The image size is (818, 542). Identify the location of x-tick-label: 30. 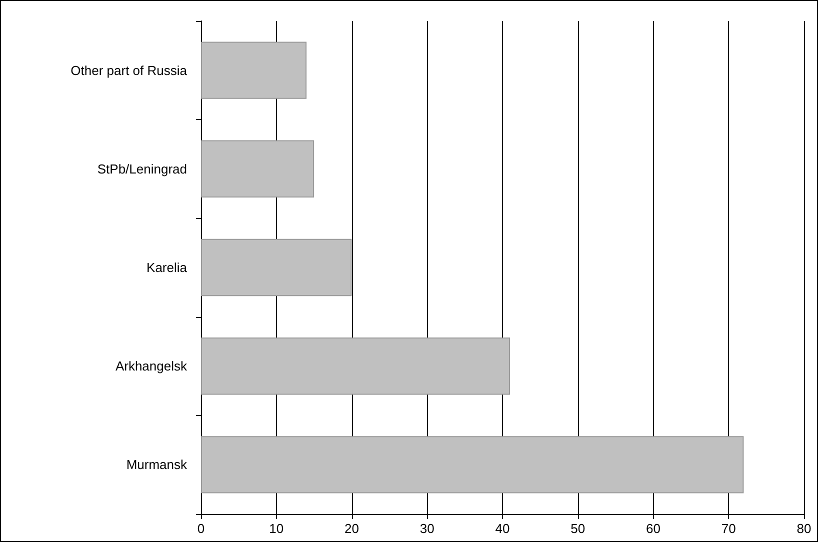
(427, 528).